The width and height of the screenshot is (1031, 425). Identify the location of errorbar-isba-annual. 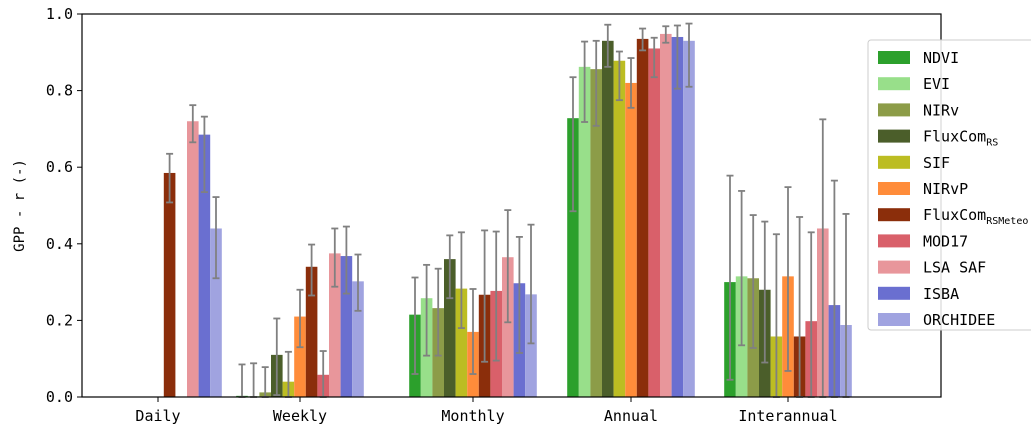
(677, 57).